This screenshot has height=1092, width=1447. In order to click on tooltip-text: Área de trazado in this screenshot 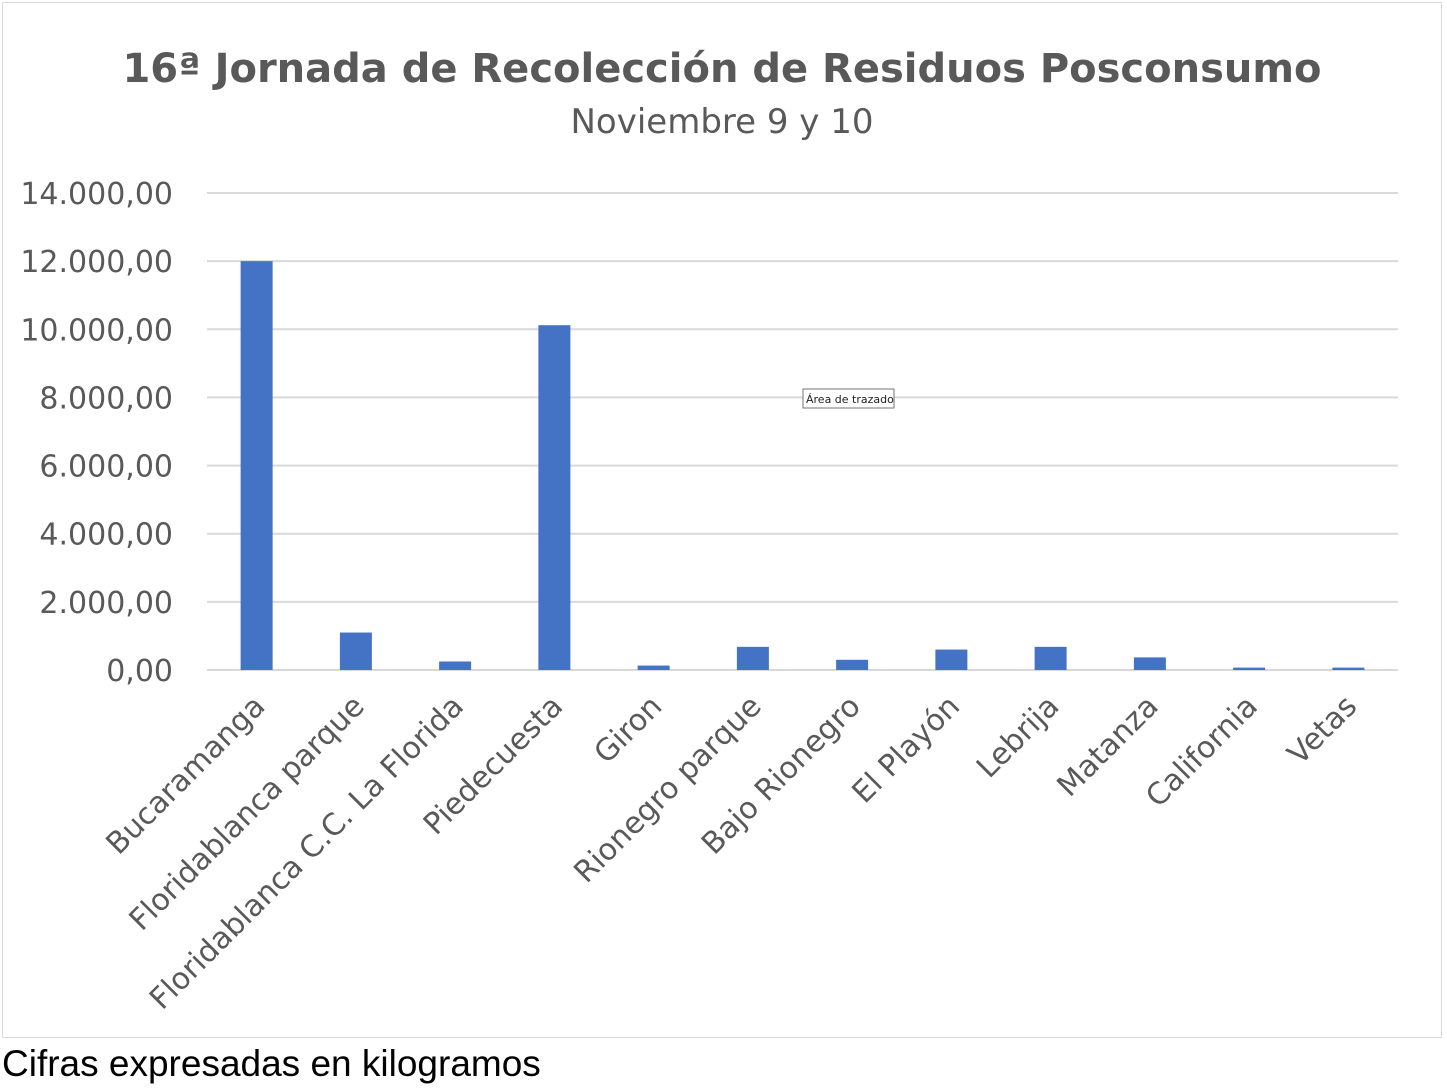, I will do `click(850, 399)`.